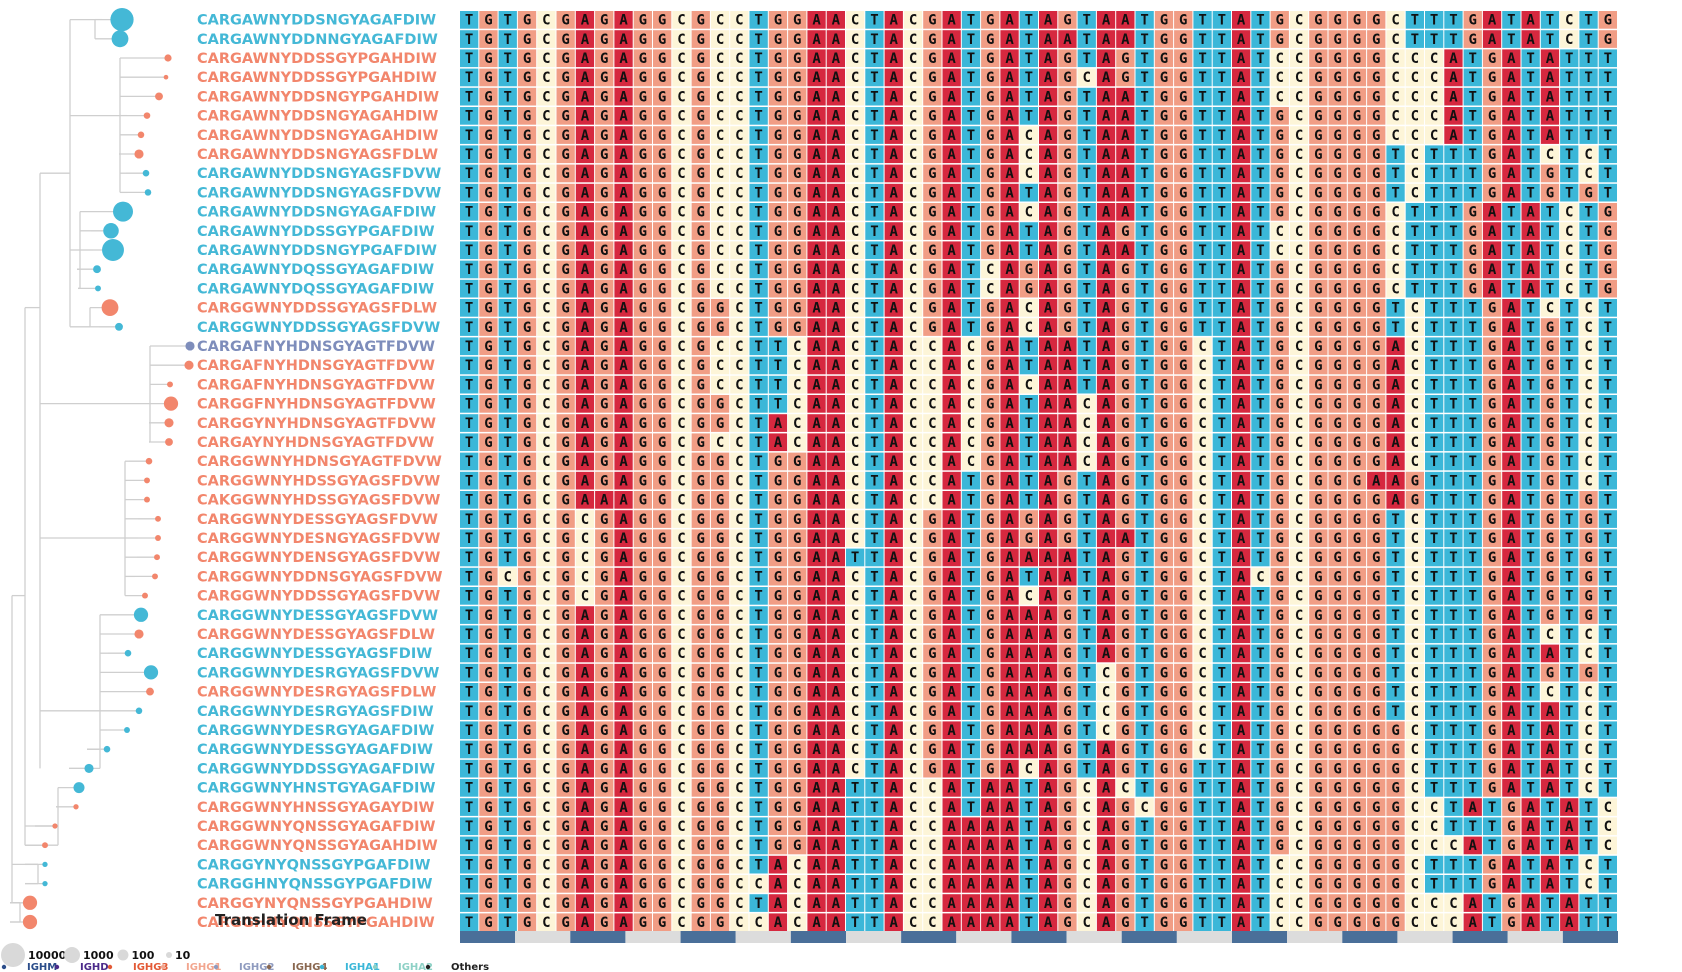 This screenshot has height=972, width=1682. I want to click on sequence-label: CARGAWNYDDSNGYAGAFDIW, so click(316, 213).